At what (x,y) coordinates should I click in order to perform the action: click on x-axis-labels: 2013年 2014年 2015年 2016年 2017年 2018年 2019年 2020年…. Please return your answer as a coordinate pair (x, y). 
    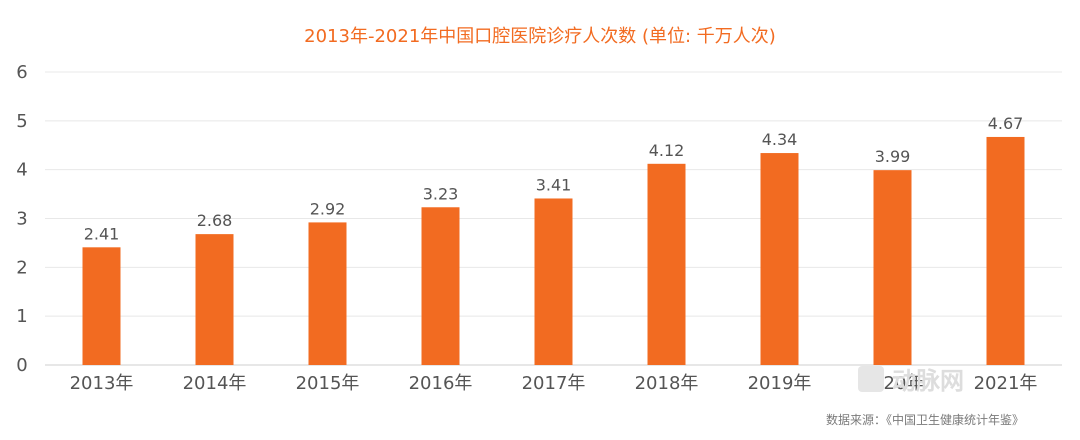
    Looking at the image, I should click on (554, 383).